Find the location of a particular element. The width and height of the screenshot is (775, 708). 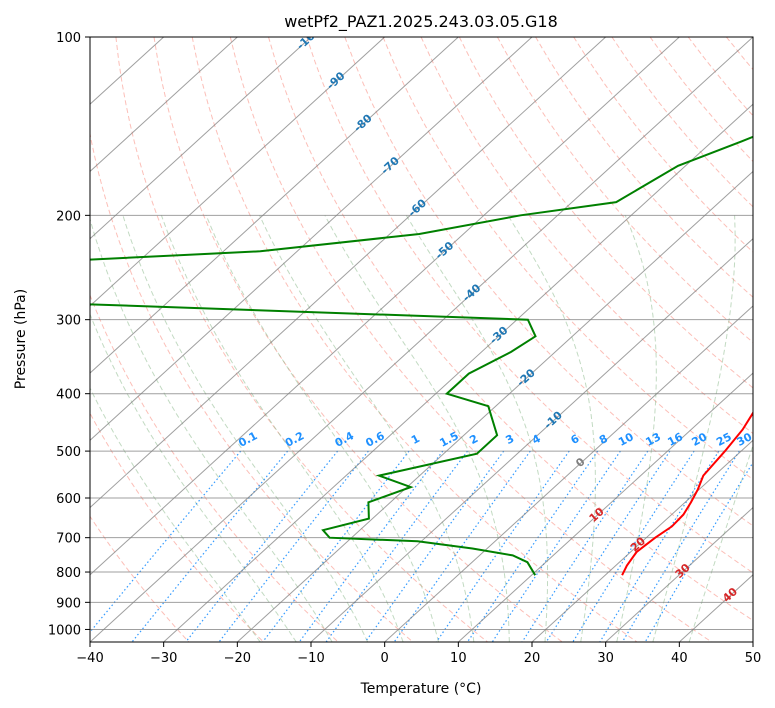

mixing-ratio-label: 25 is located at coordinates (724, 439).